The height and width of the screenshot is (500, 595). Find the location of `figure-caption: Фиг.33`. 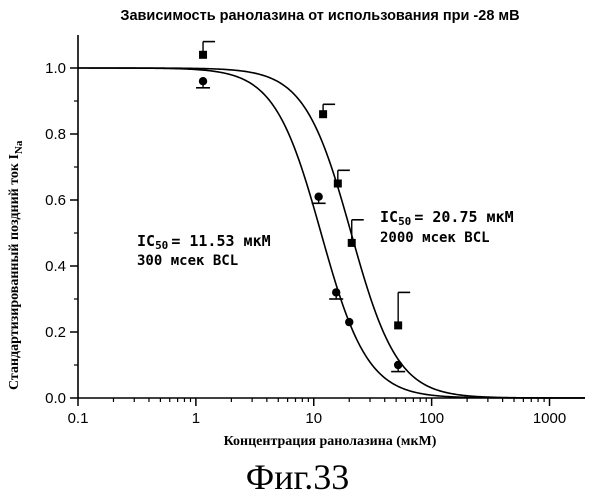

figure-caption: Фиг.33 is located at coordinates (297, 477).